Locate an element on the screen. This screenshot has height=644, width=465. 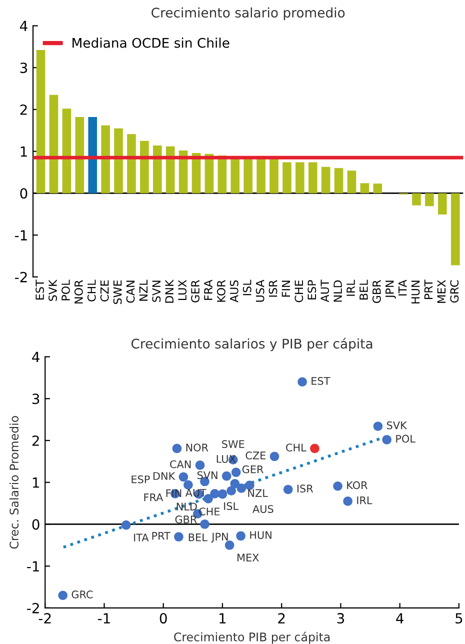
annotation: PRT is located at coordinates (161, 536).